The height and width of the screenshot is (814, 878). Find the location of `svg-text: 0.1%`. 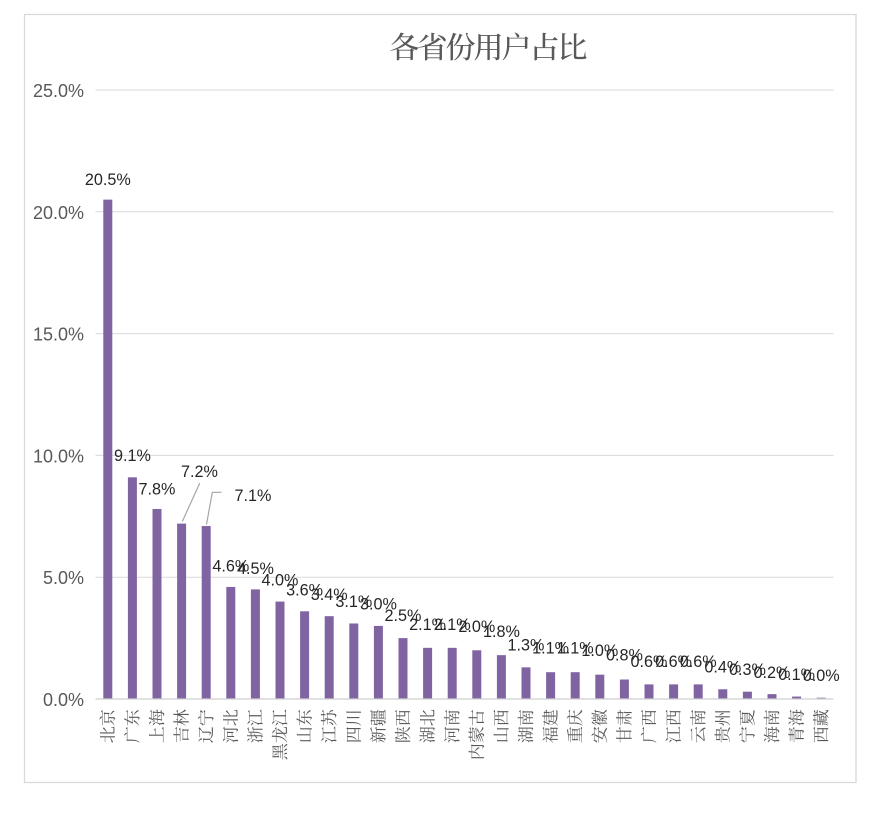

svg-text: 0.1% is located at coordinates (796, 675).